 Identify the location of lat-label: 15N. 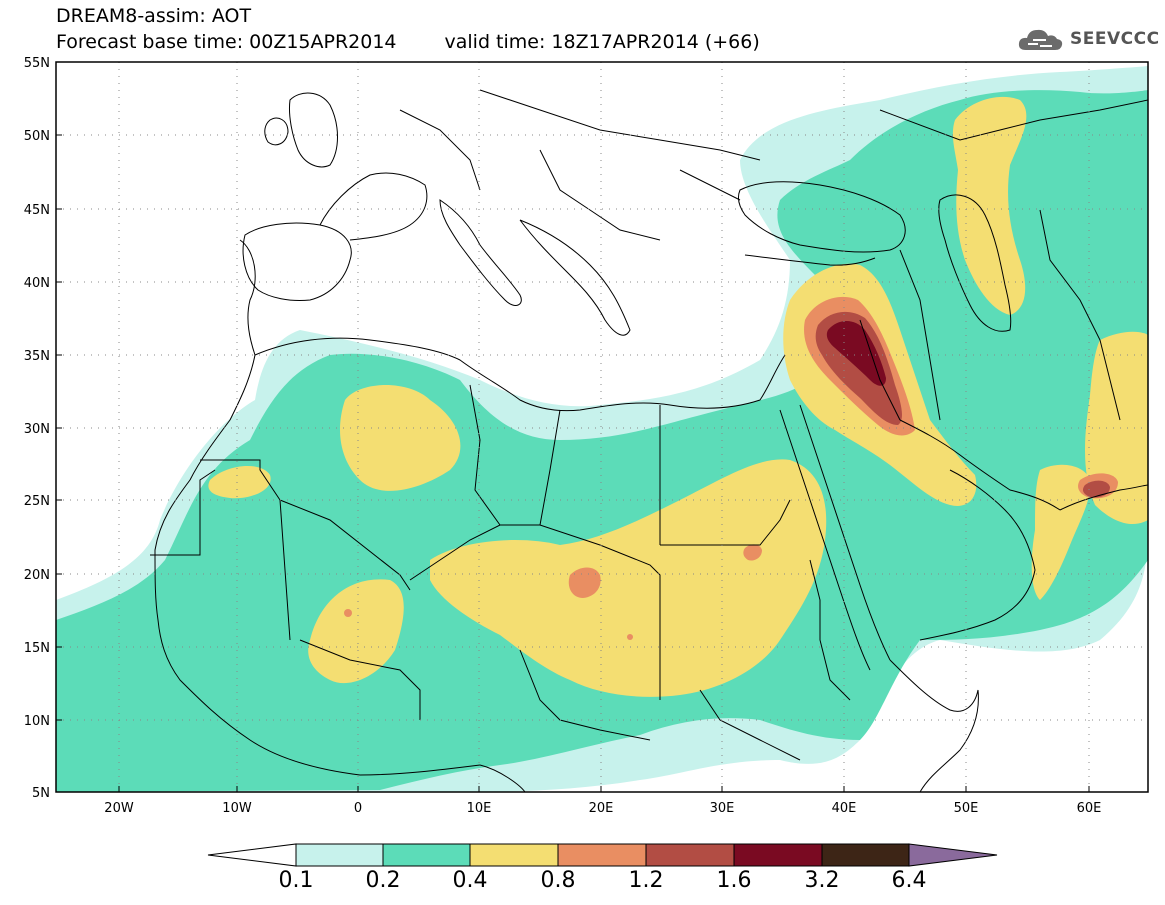
(37, 648).